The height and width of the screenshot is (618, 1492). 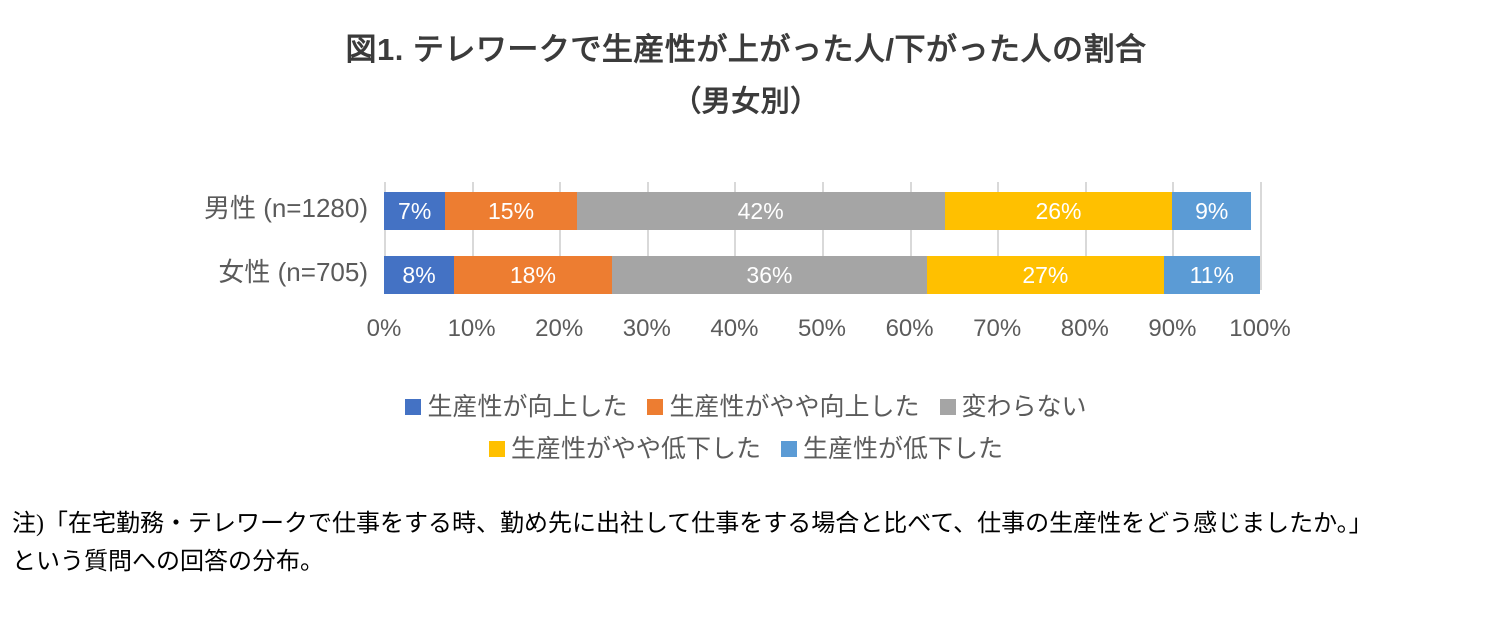 What do you see at coordinates (1172, 328) in the screenshot?
I see `x-axis-tick: 90%` at bounding box center [1172, 328].